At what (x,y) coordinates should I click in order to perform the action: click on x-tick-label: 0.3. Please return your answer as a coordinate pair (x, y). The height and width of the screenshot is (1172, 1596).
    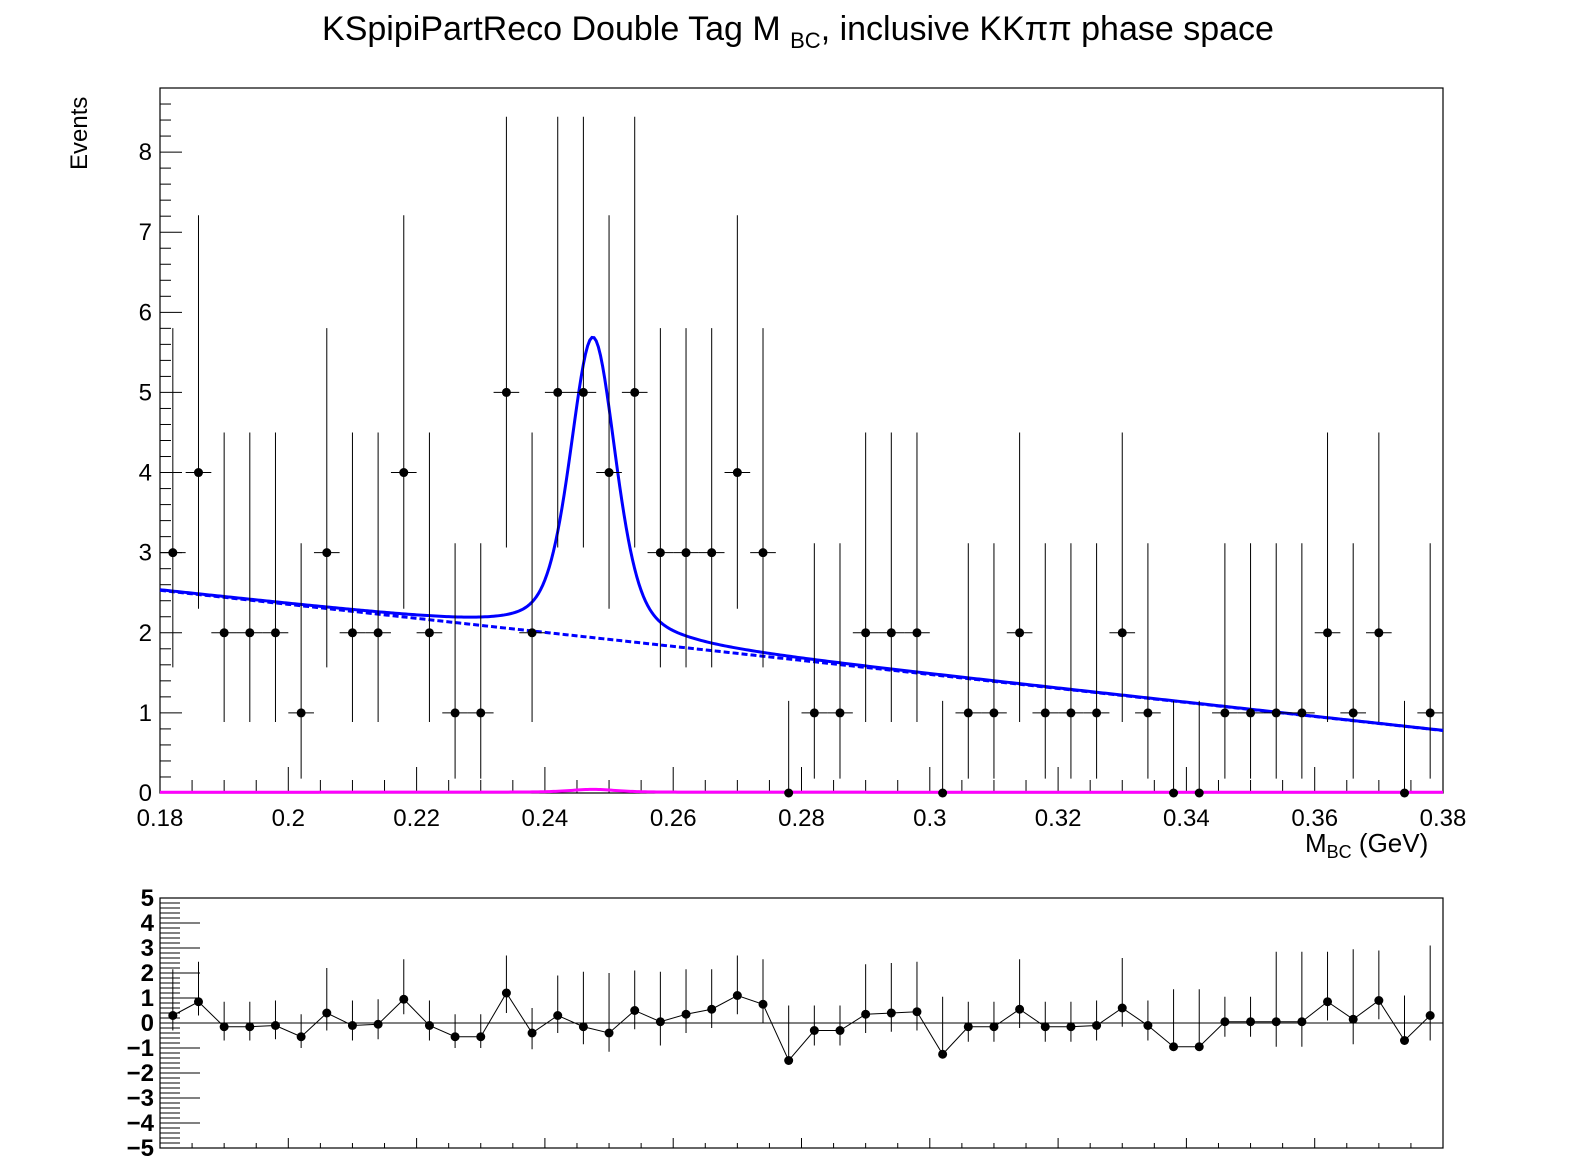
    Looking at the image, I should click on (929, 818).